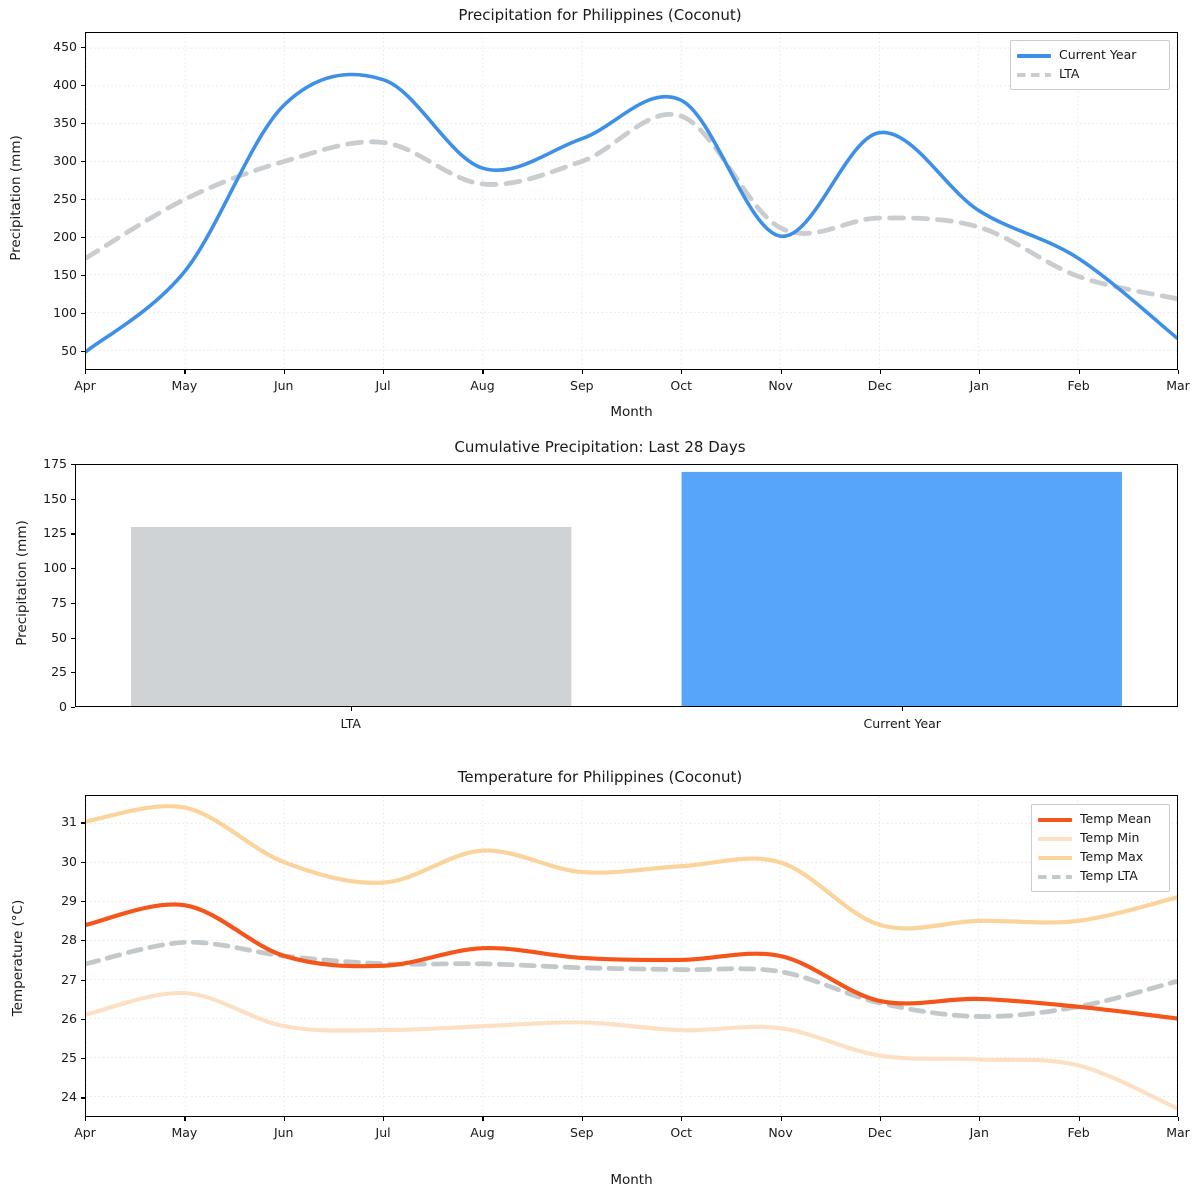 The height and width of the screenshot is (1200, 1200). What do you see at coordinates (69, 1018) in the screenshot?
I see `y-axis-tick-label: 26` at bounding box center [69, 1018].